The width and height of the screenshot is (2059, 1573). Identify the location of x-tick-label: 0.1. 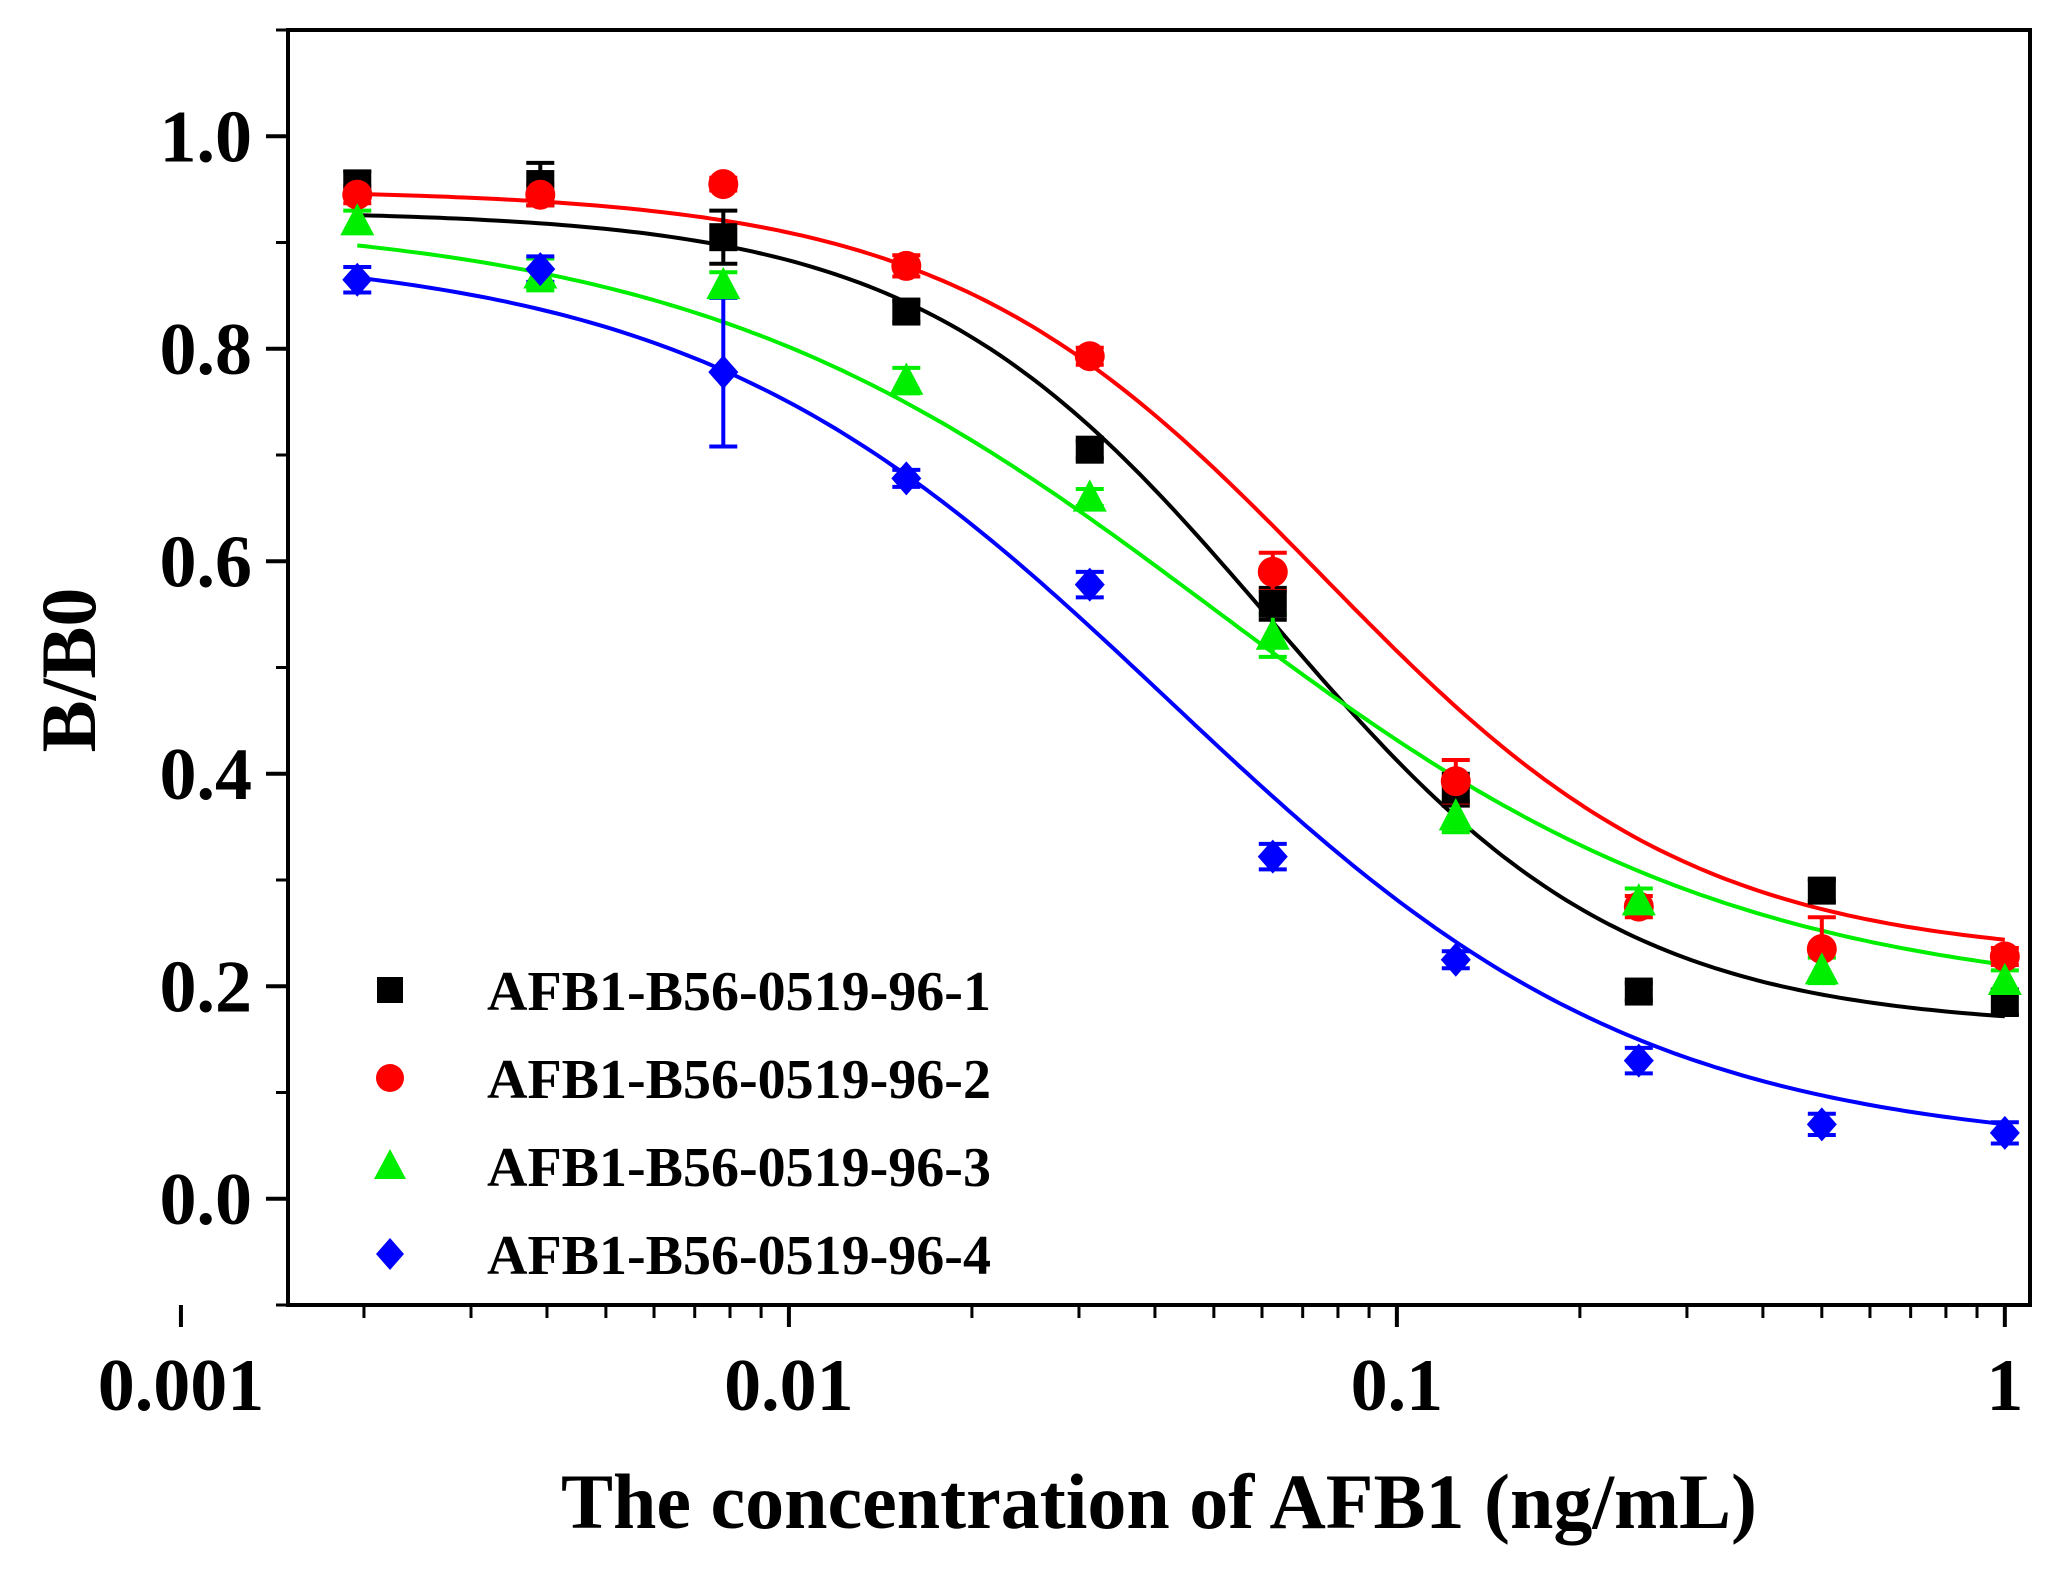
(1397, 1386).